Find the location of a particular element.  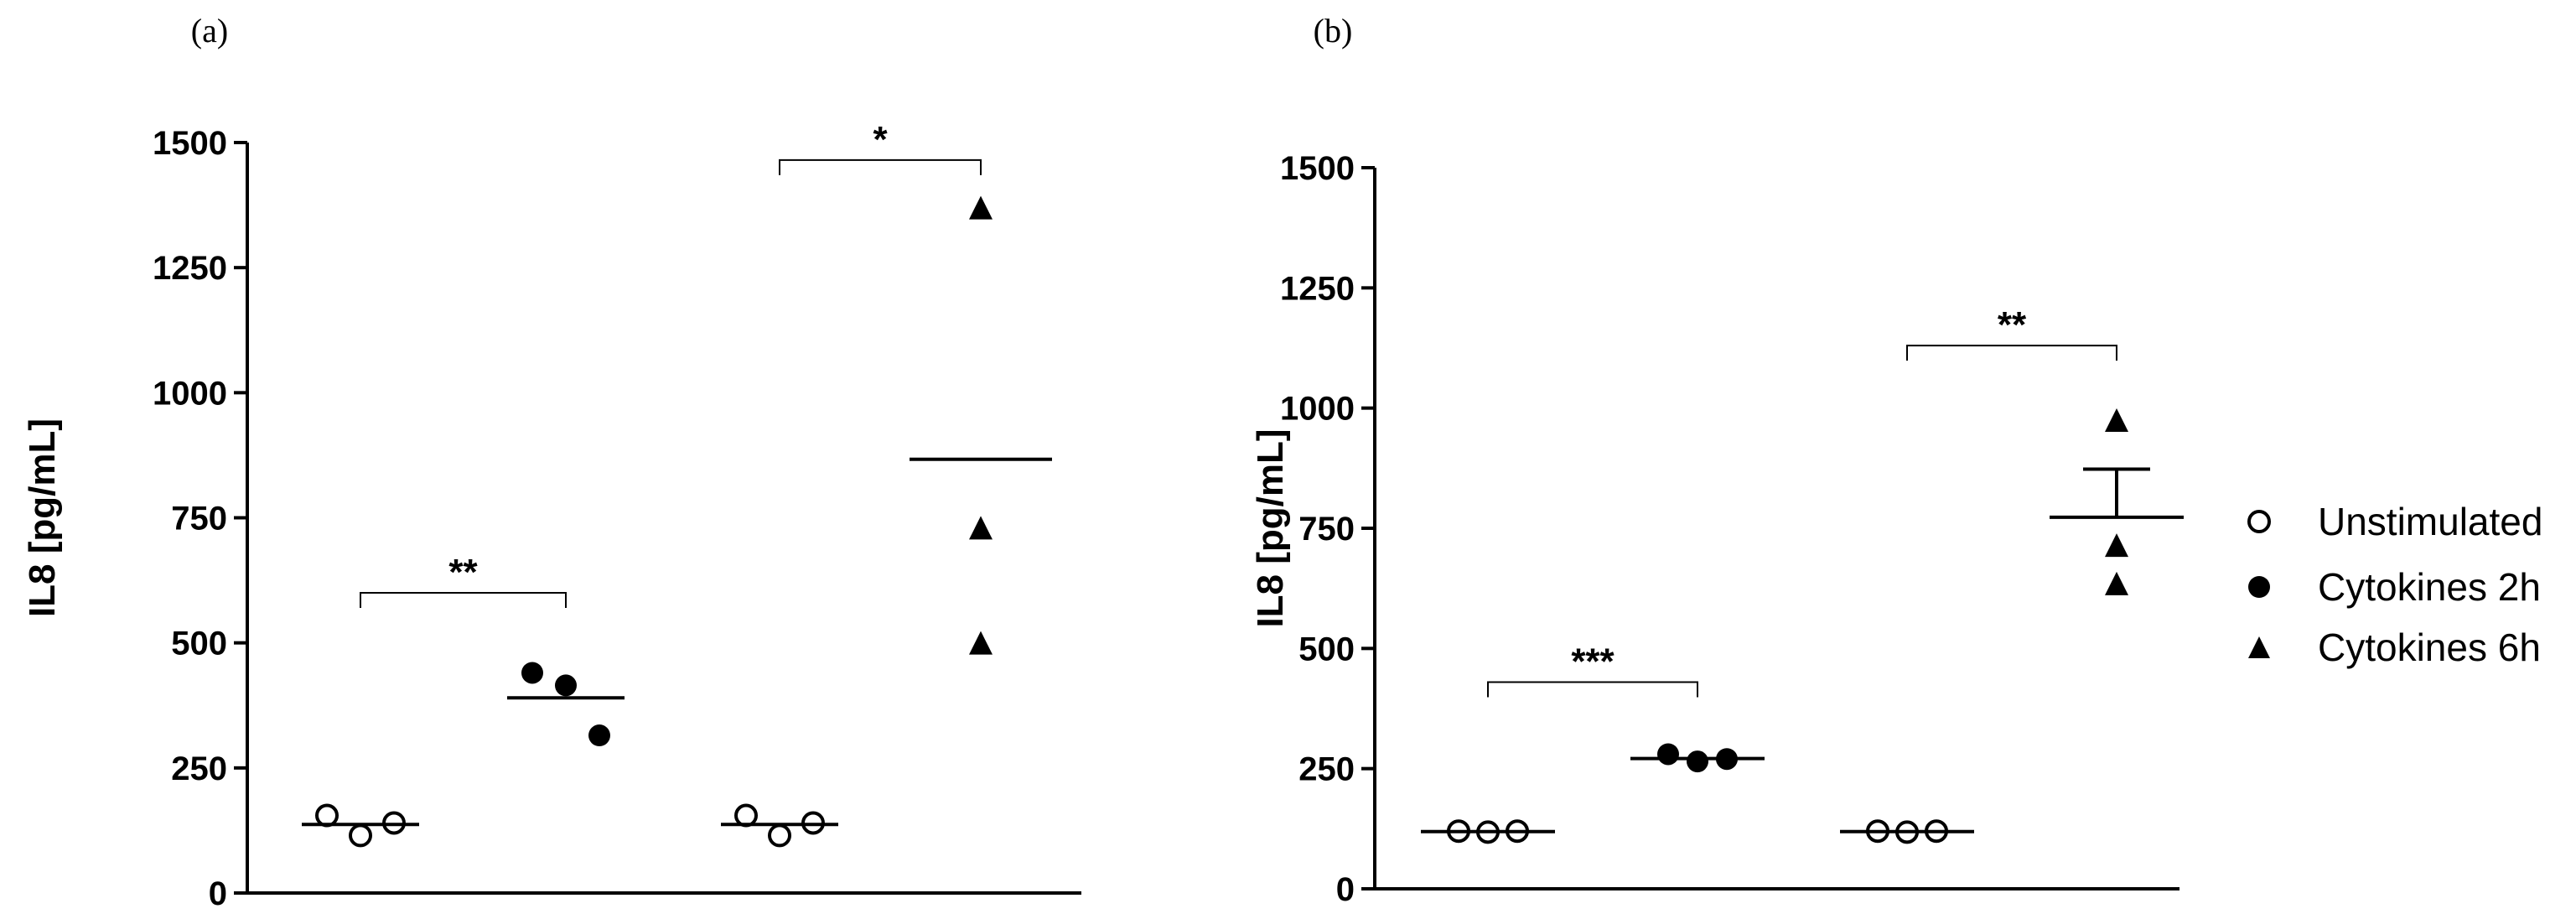

legend-item: Cytokines 6h is located at coordinates (2394, 647).